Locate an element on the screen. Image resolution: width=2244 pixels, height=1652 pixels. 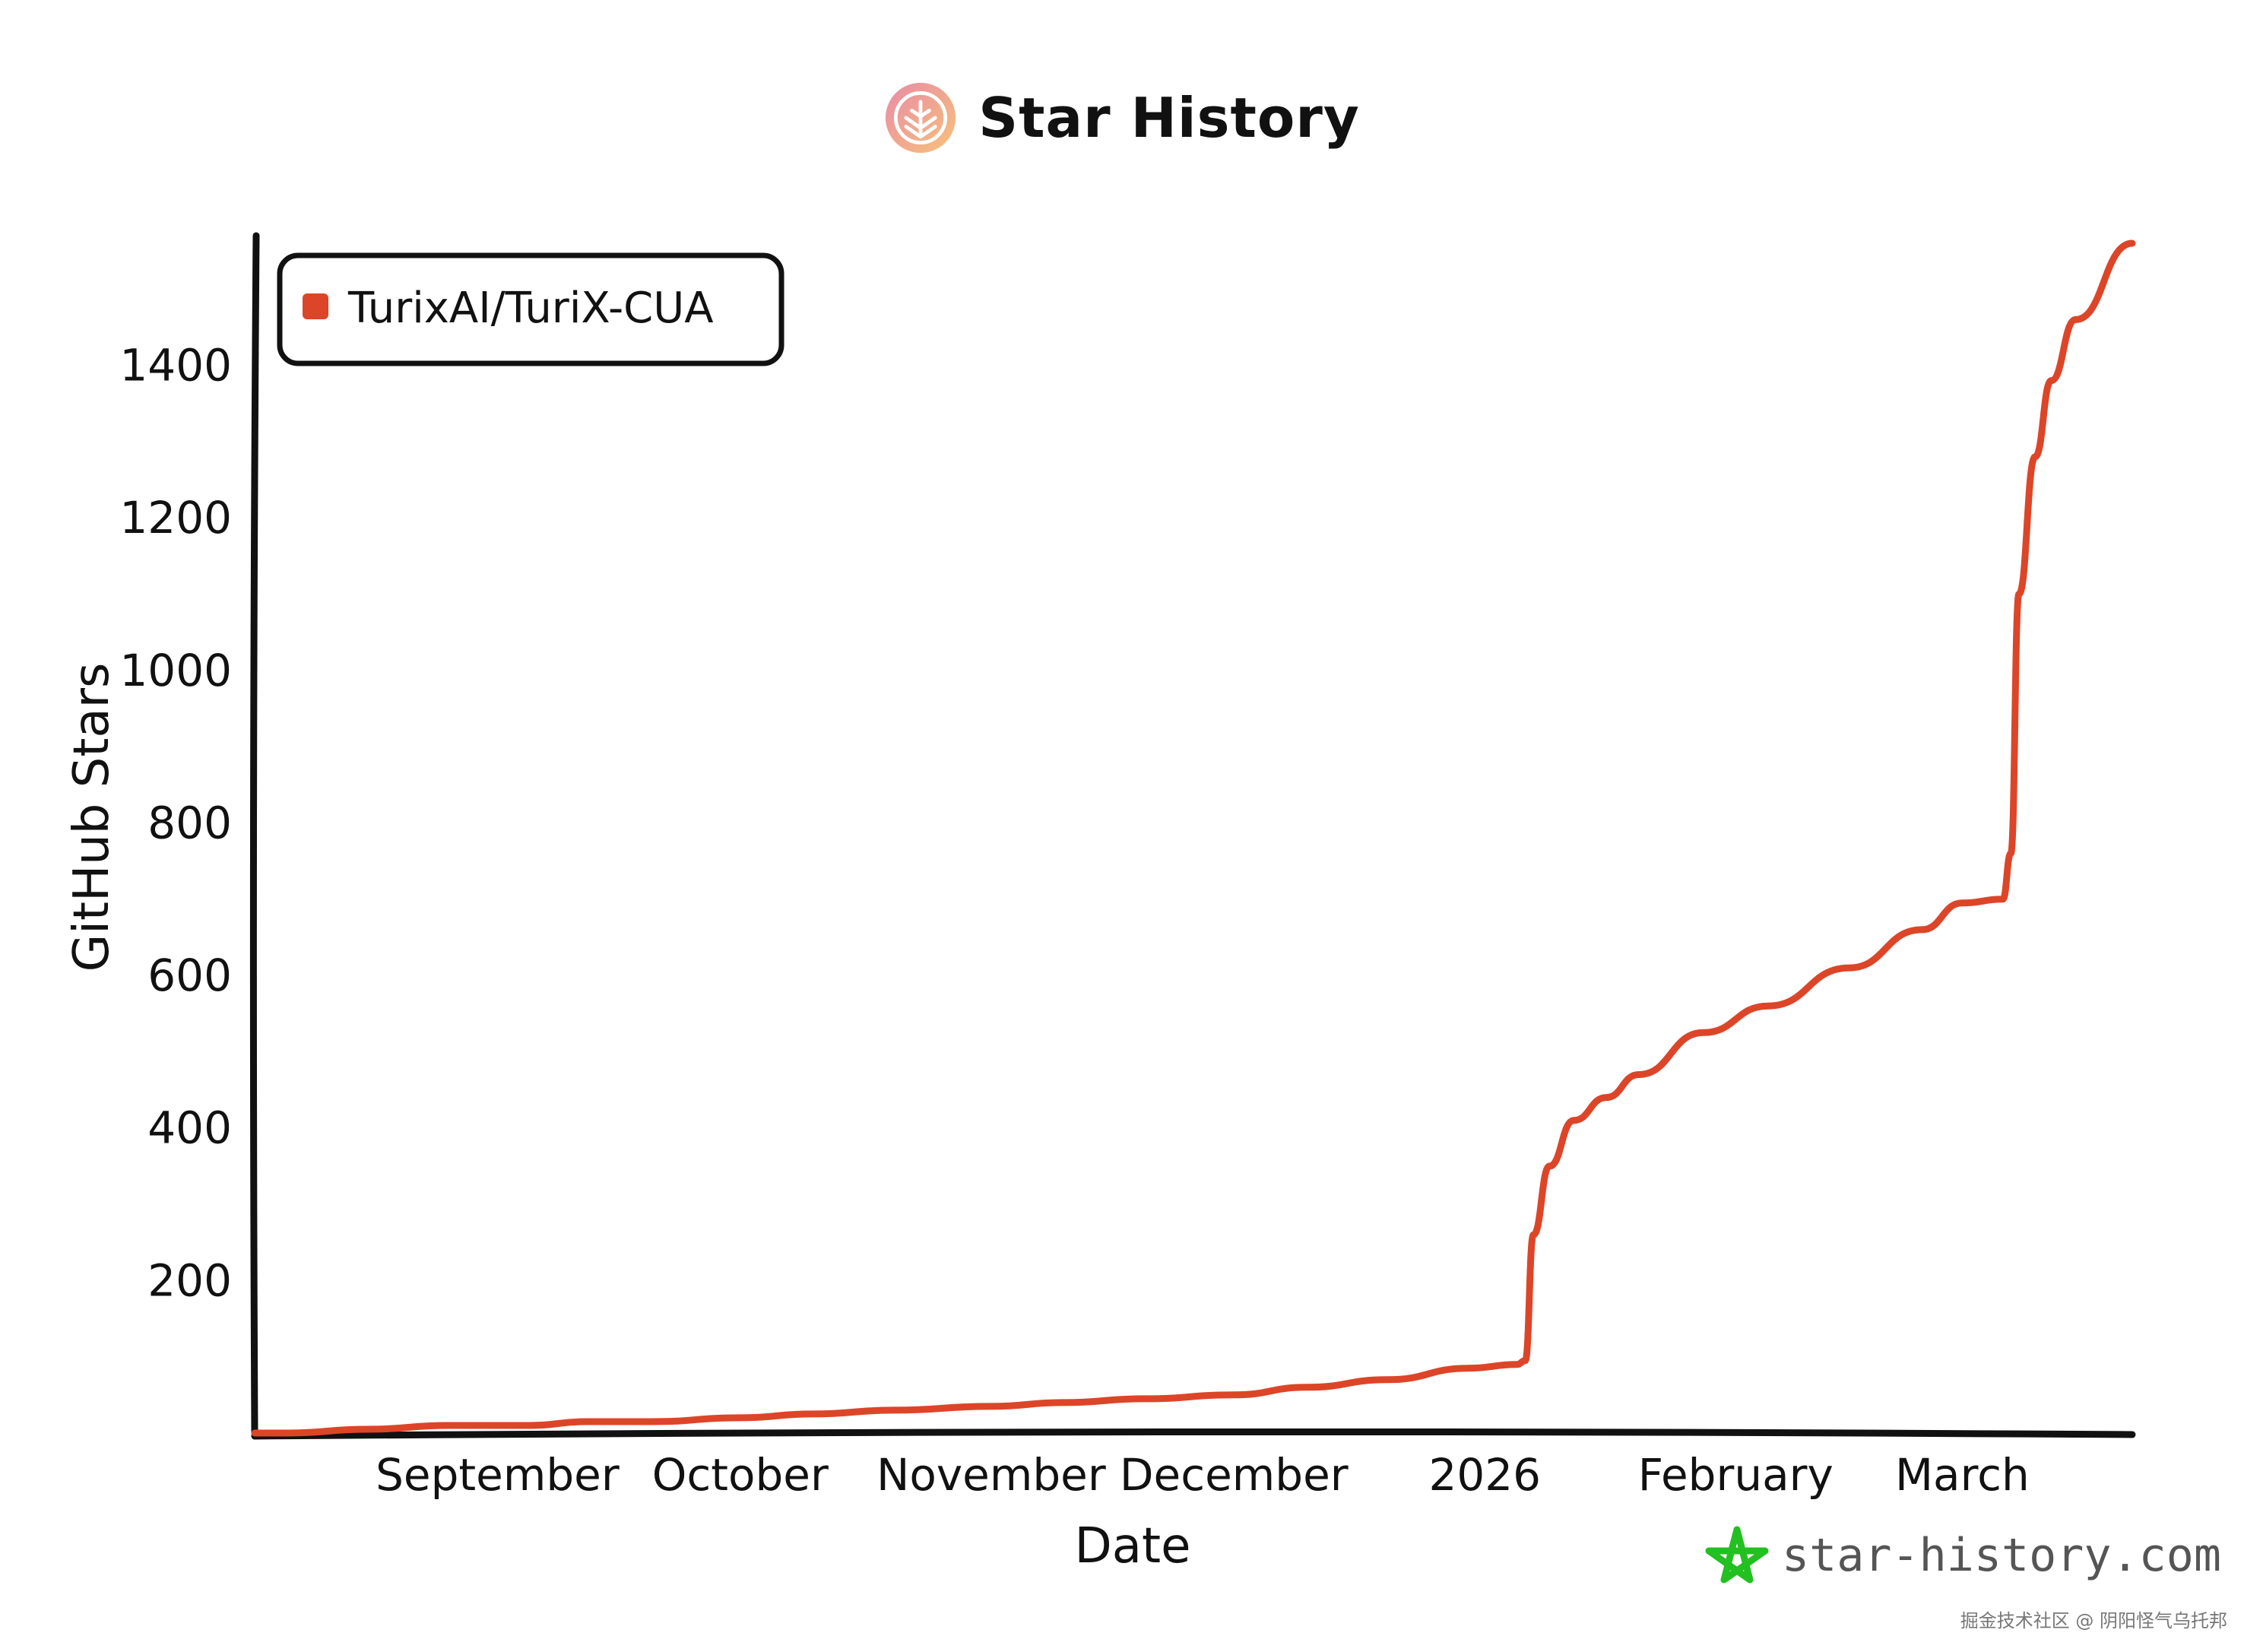
legend-item-label: TurixAI/TuriX-CUA is located at coordinates (530, 308).